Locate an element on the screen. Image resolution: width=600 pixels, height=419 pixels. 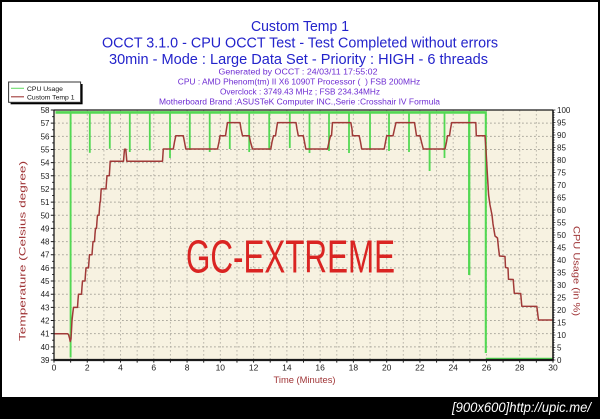
svg-text: 42 is located at coordinates (45, 321).